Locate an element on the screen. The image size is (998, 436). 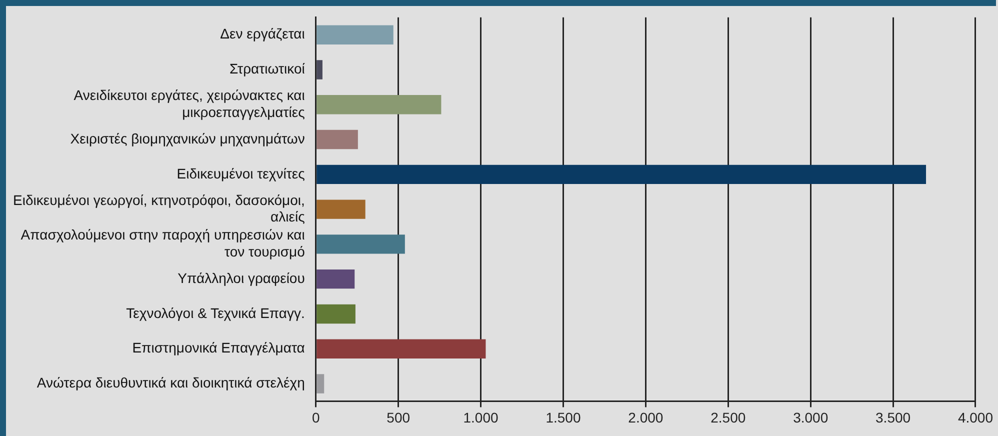
y-tick-label: Τεχνολόγοι & Τεχνικά Επαγγ. is located at coordinates (215, 312).